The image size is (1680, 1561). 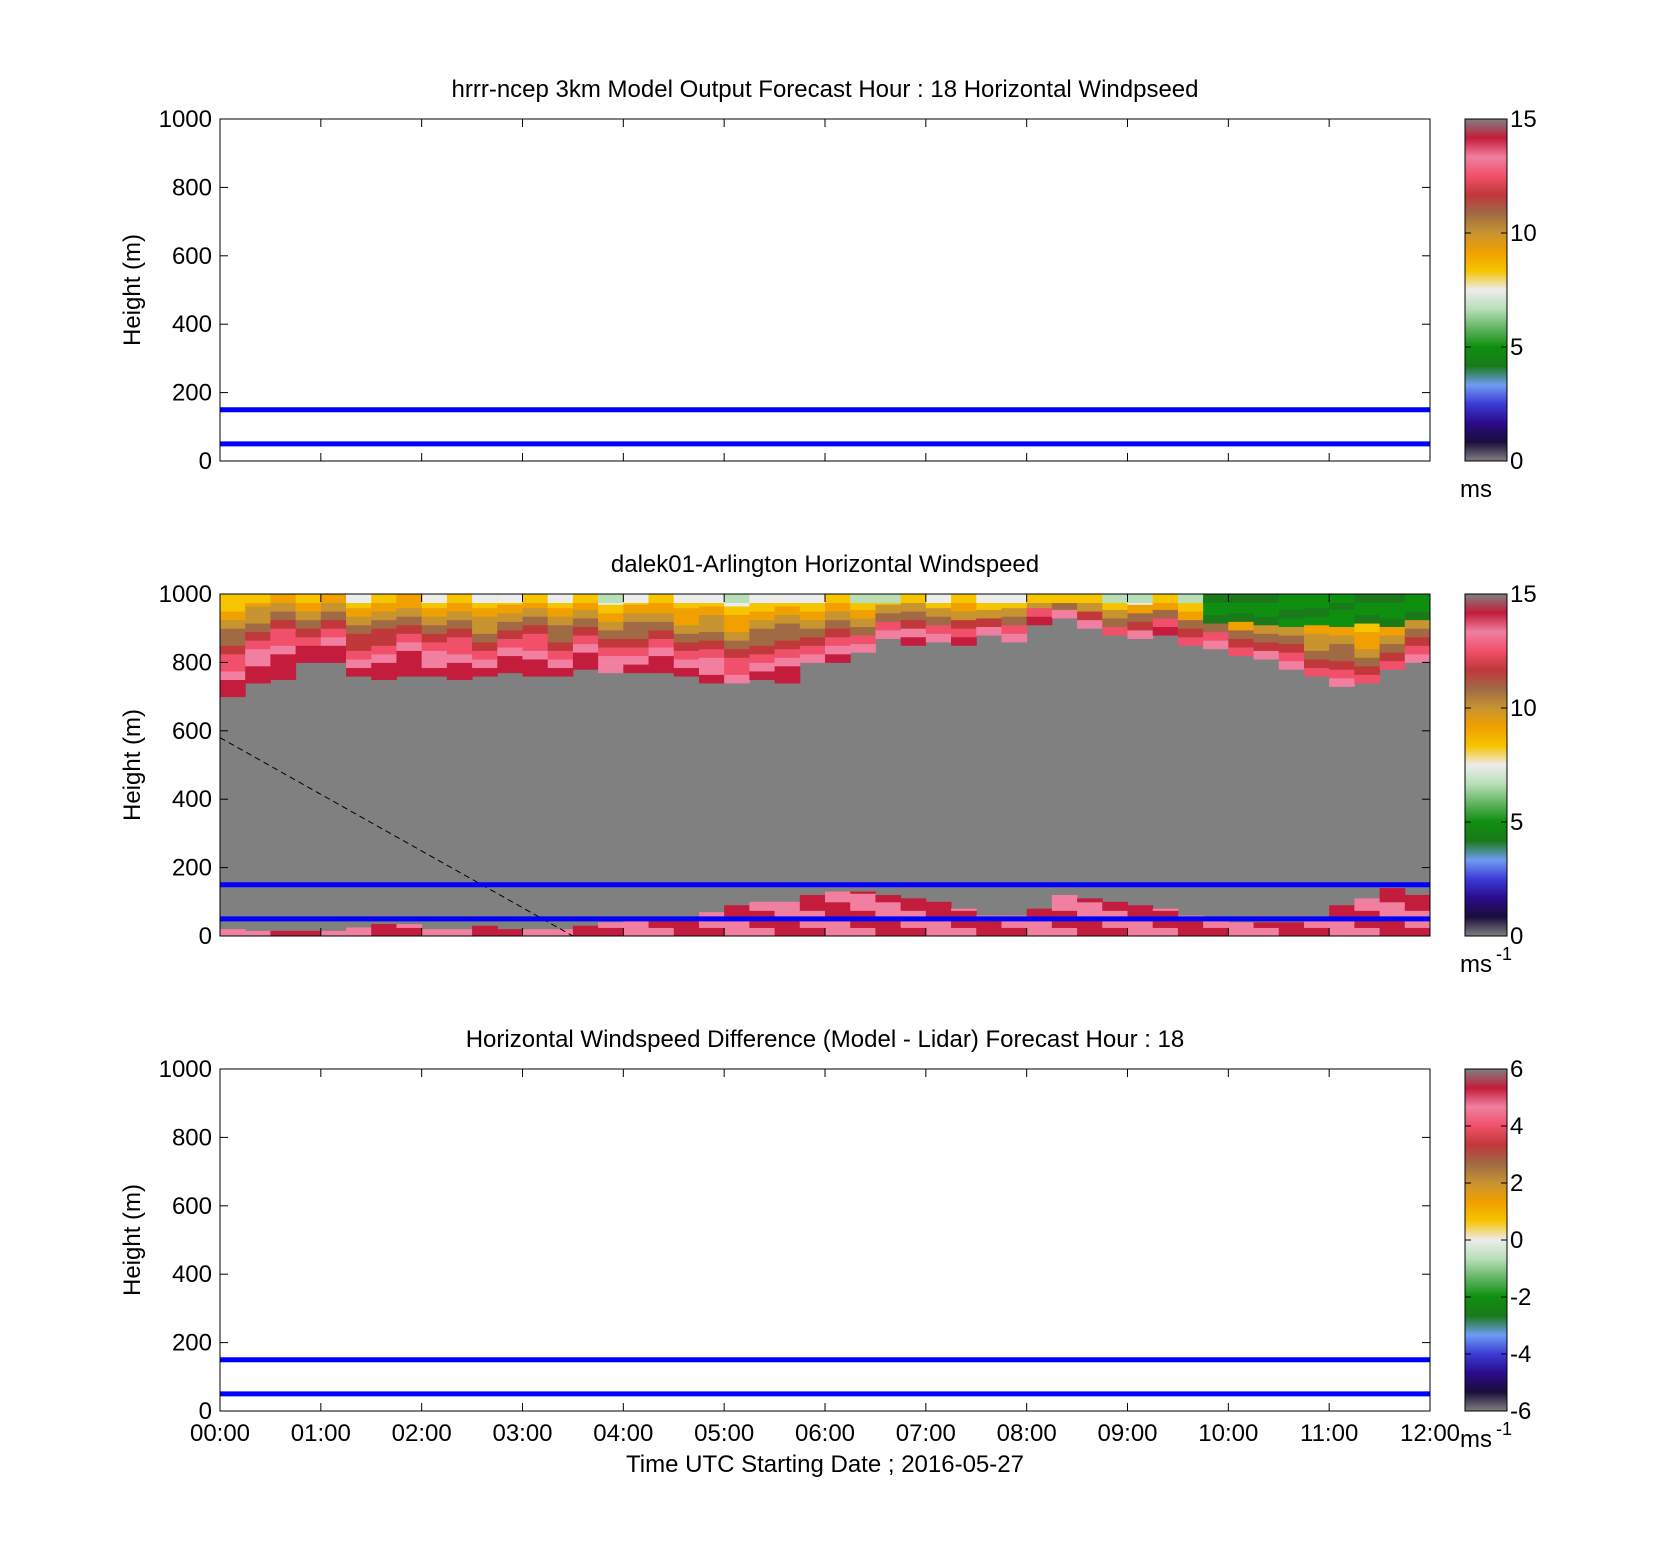 I want to click on colorbar-tick-label: 6, so click(x=1516, y=1069).